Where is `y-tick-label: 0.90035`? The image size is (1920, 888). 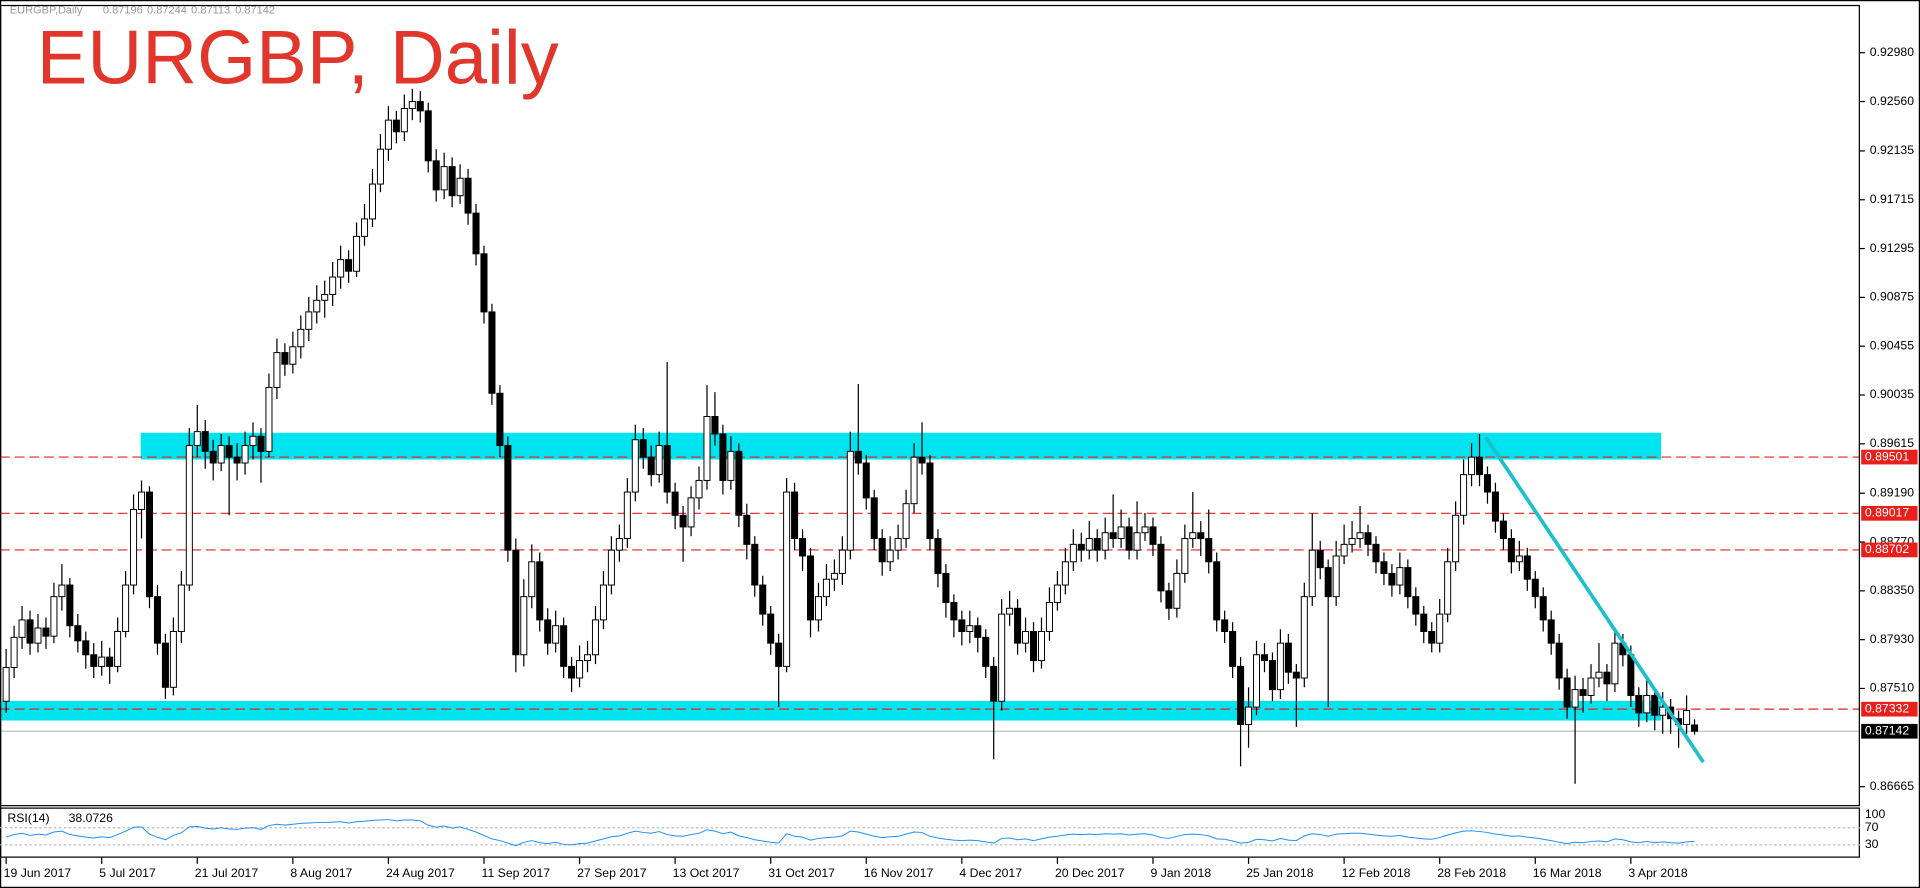 y-tick-label: 0.90035 is located at coordinates (1892, 394).